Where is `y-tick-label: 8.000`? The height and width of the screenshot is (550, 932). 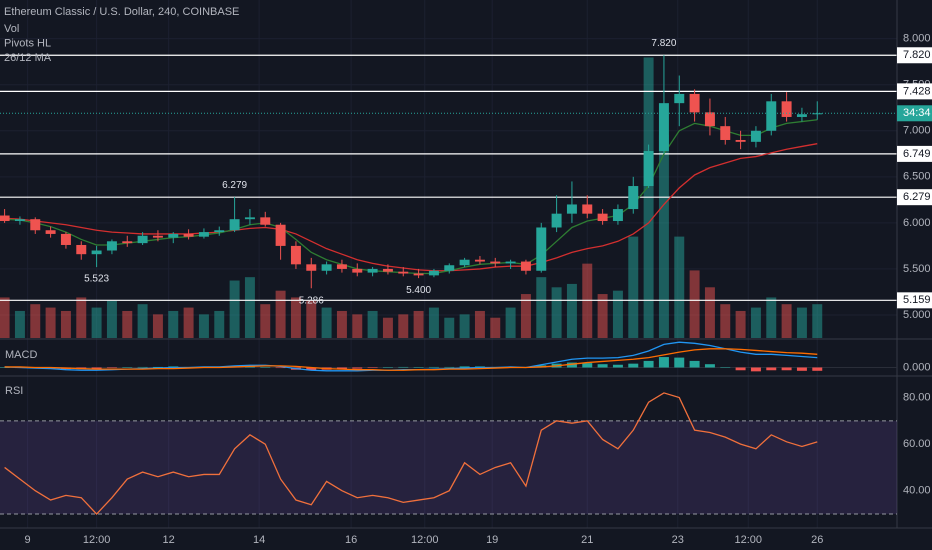
y-tick-label: 8.000 is located at coordinates (917, 39).